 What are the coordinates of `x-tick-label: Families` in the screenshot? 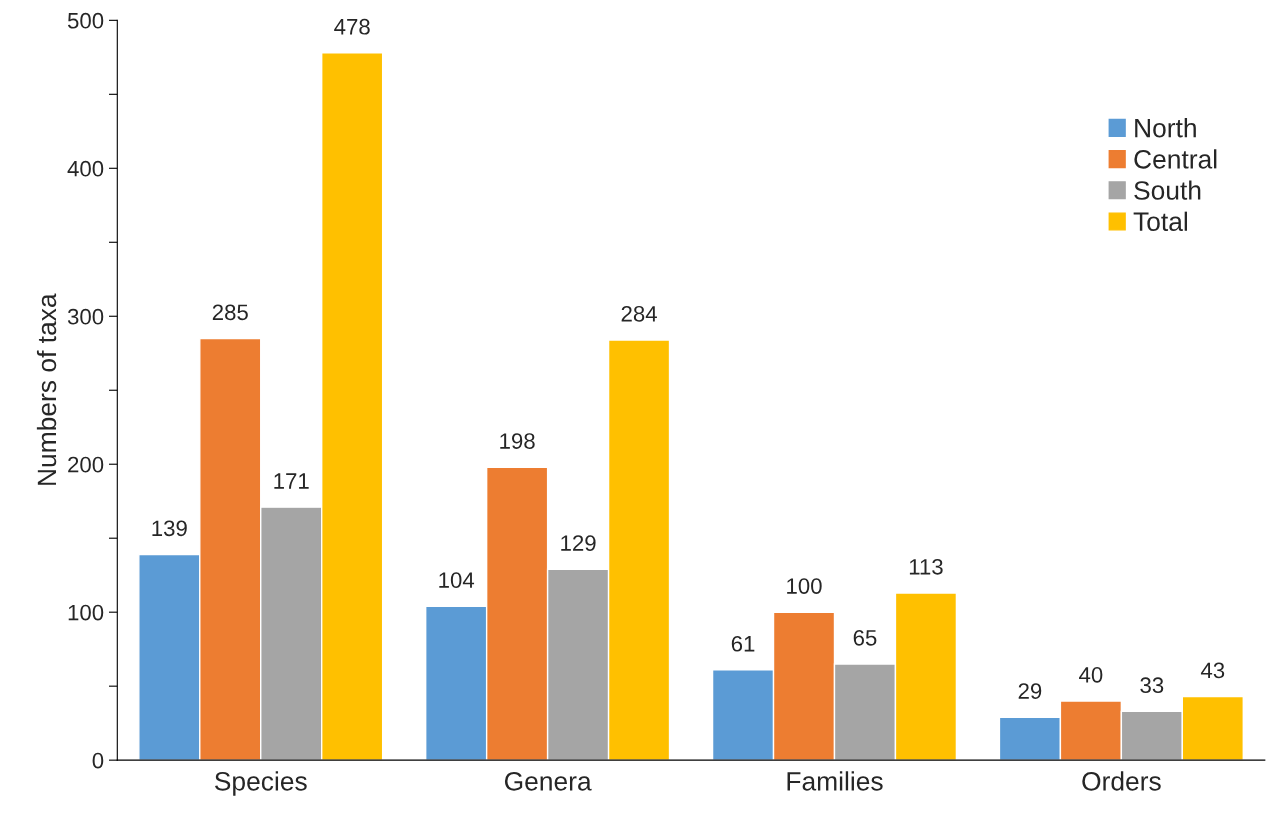 It's located at (835, 781).